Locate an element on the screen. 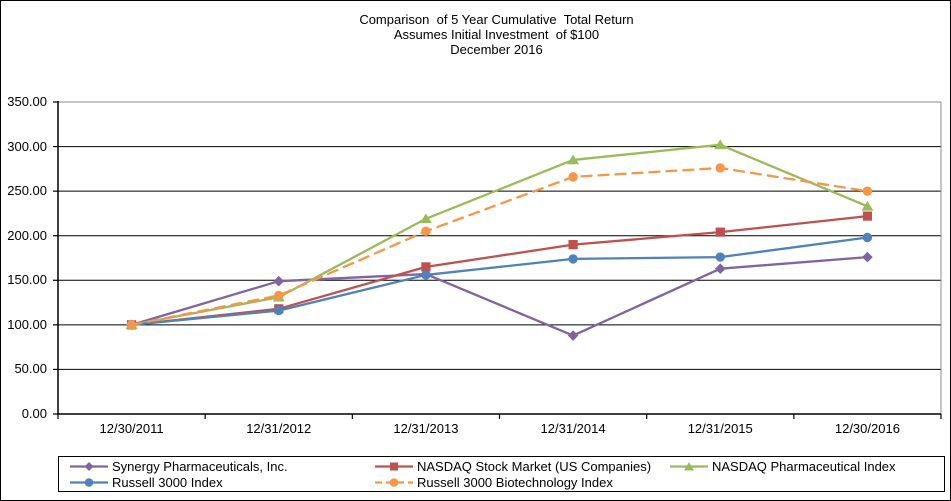  legend-label-synergy: Synergy Pharmaceuticals, Inc. is located at coordinates (200, 466).